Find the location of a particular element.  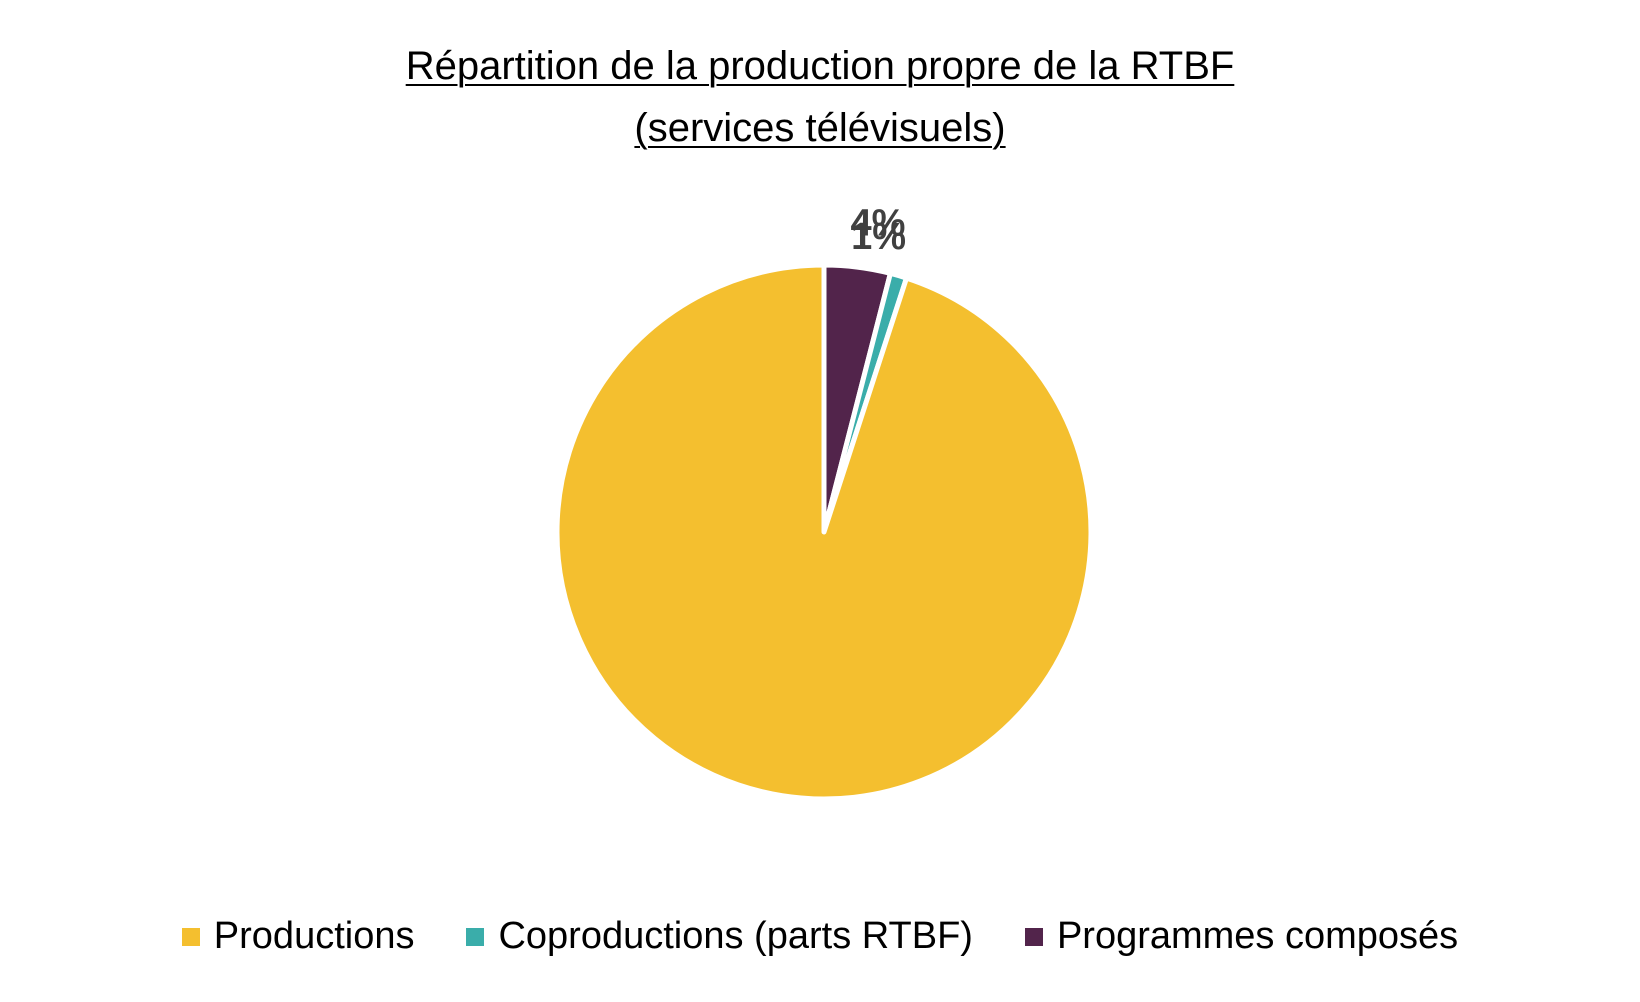

chart-subtitle: (services télévisuels) is located at coordinates (820, 128).